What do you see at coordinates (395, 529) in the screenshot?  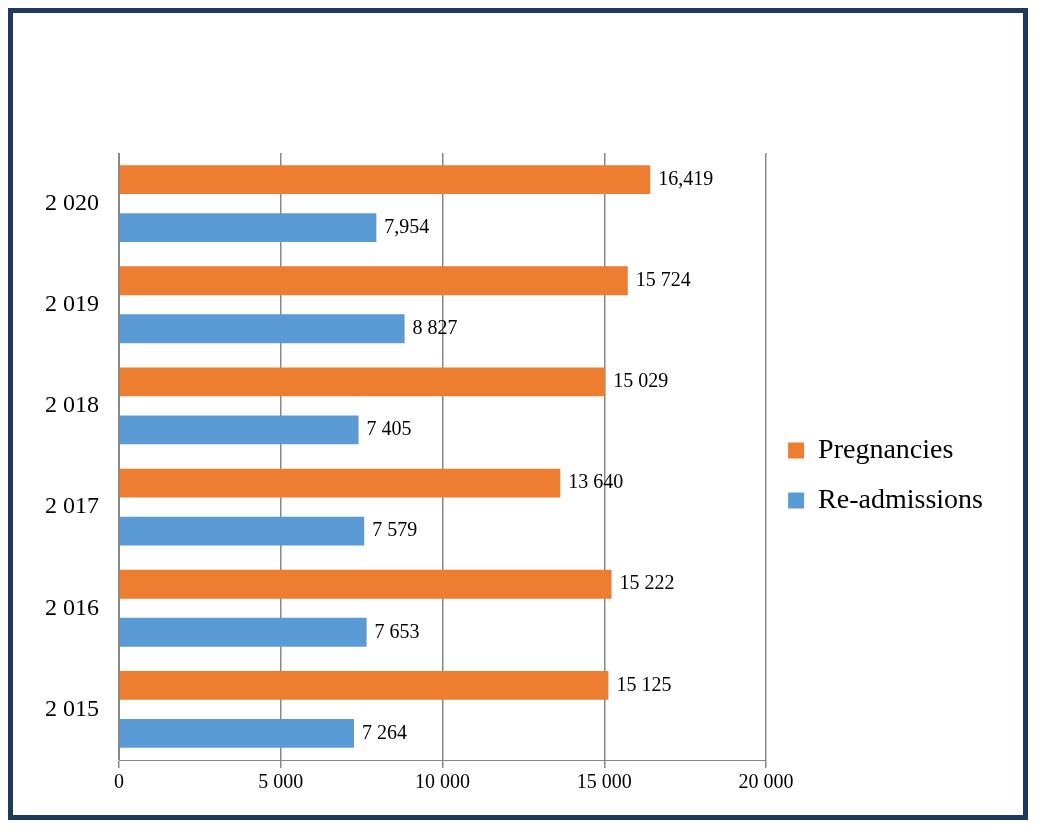 I see `data-label: 7 579` at bounding box center [395, 529].